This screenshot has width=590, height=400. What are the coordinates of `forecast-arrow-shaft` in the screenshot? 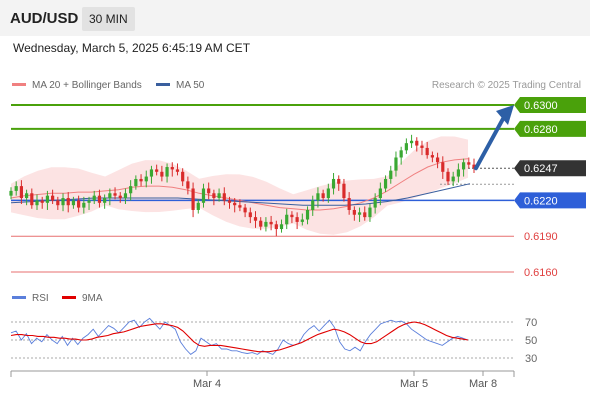 It's located at (490, 143).